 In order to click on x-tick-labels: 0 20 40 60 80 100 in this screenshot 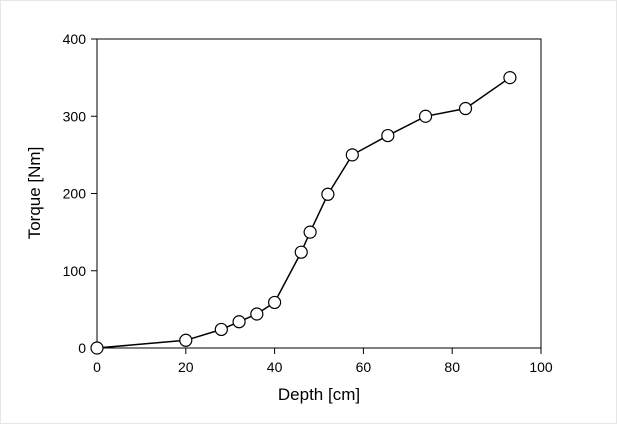, I will do `click(323, 367)`.